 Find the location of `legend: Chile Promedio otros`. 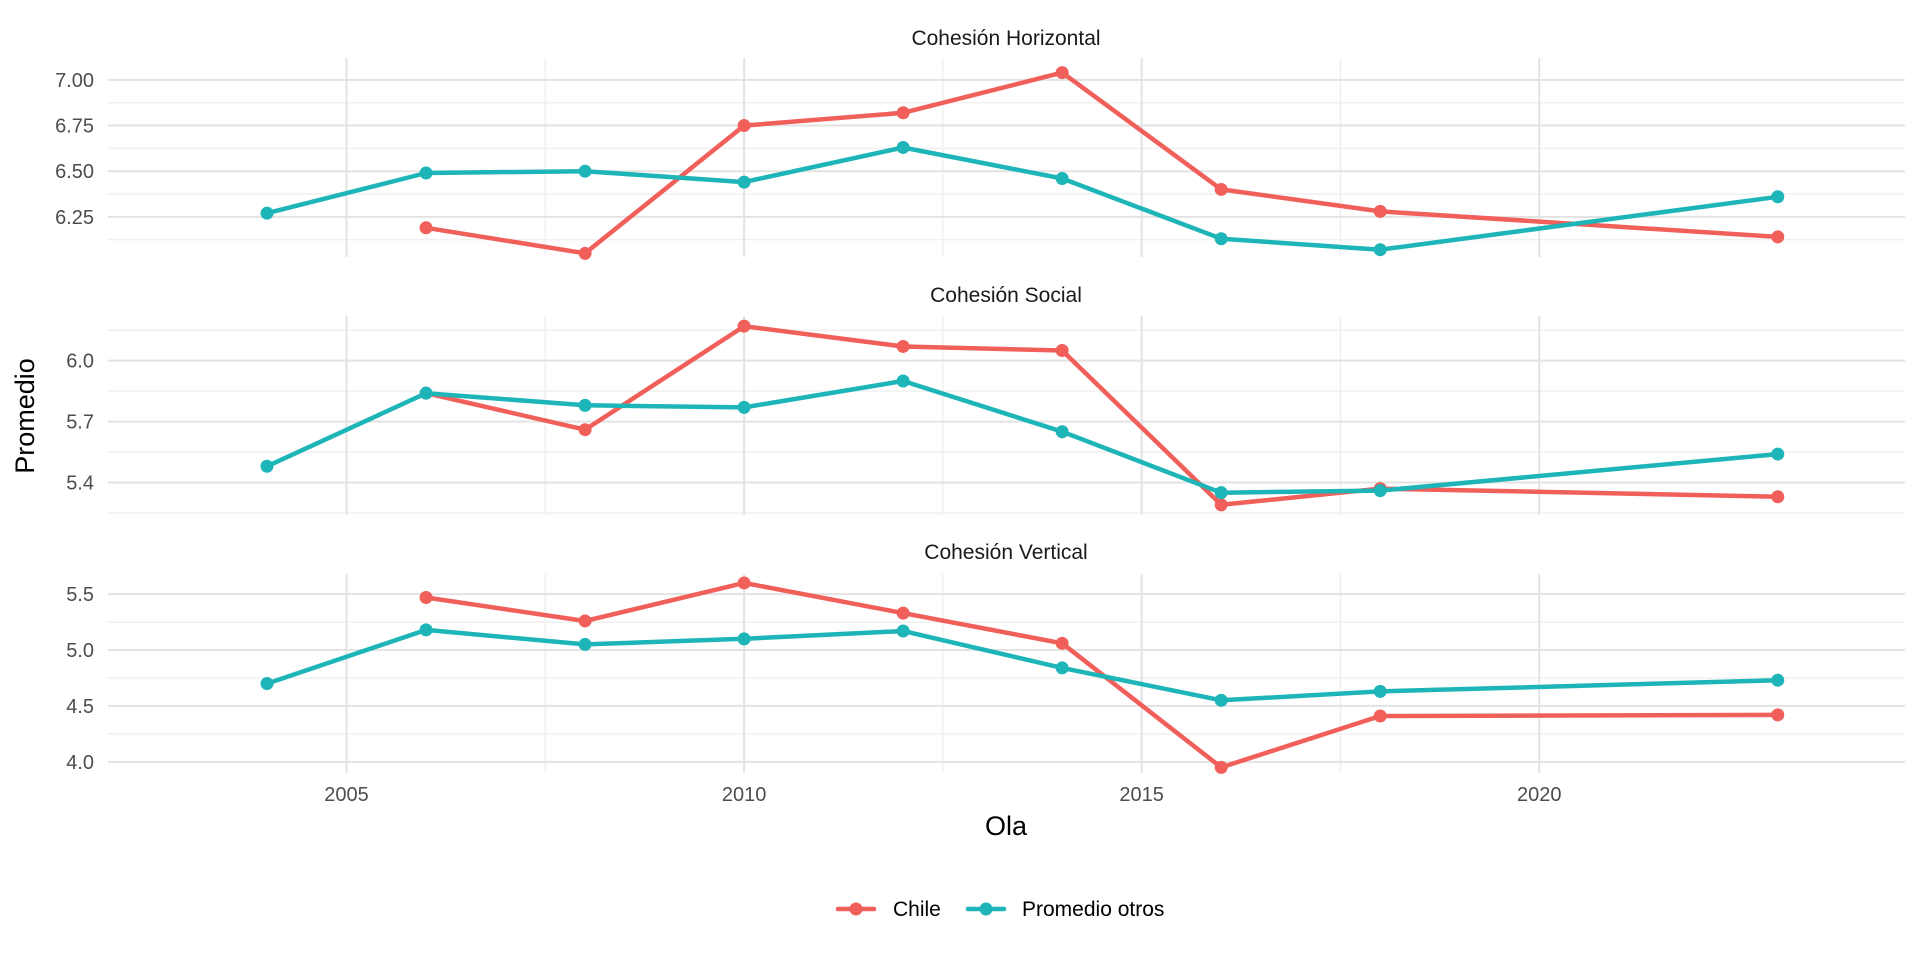

legend: Chile Promedio otros is located at coordinates (999, 909).